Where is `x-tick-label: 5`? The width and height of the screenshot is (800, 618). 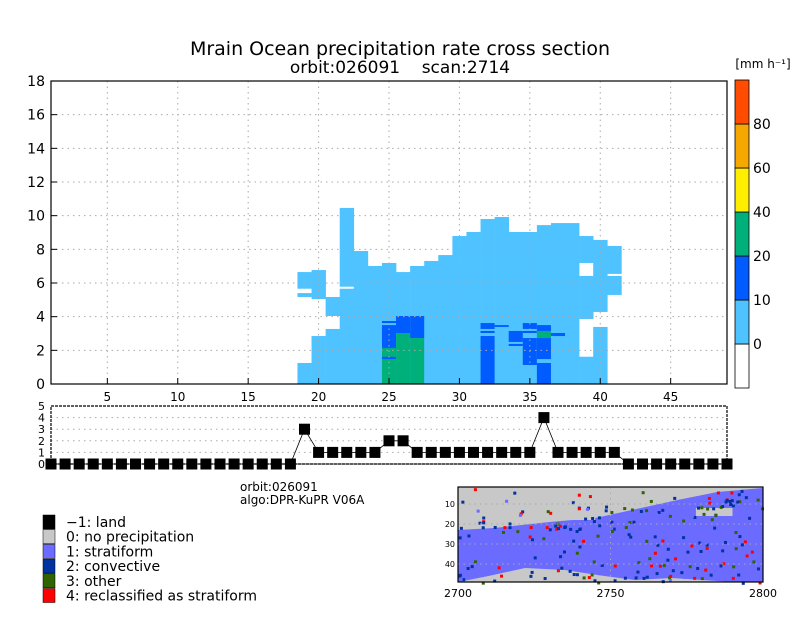
x-tick-label: 5 is located at coordinates (108, 397).